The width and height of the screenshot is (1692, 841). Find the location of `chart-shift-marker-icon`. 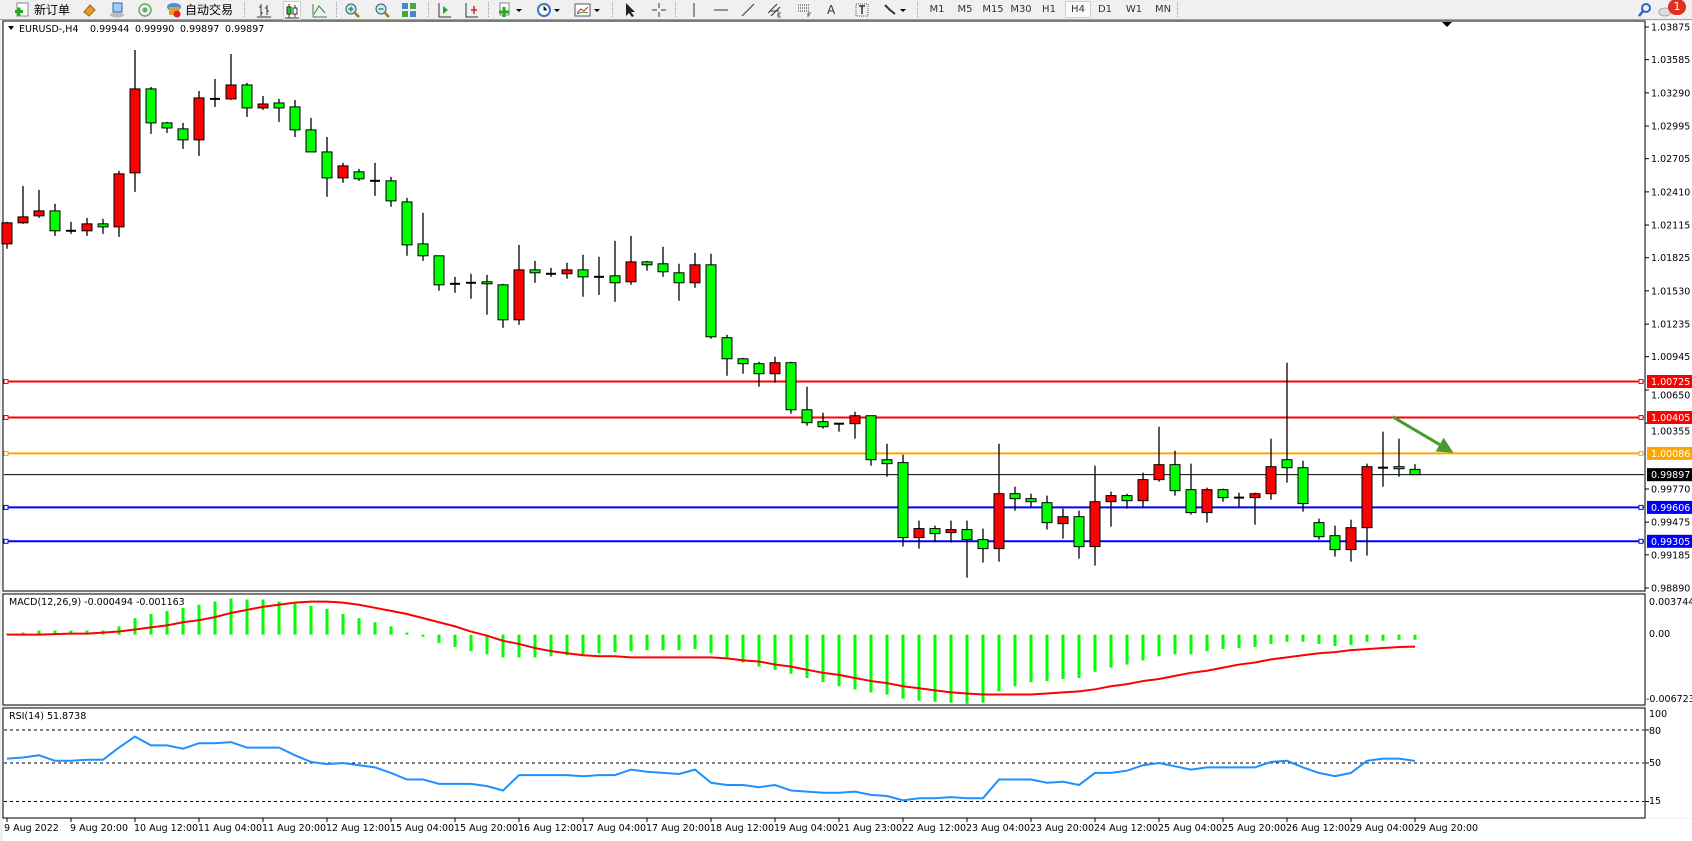

chart-shift-marker-icon is located at coordinates (1447, 24).